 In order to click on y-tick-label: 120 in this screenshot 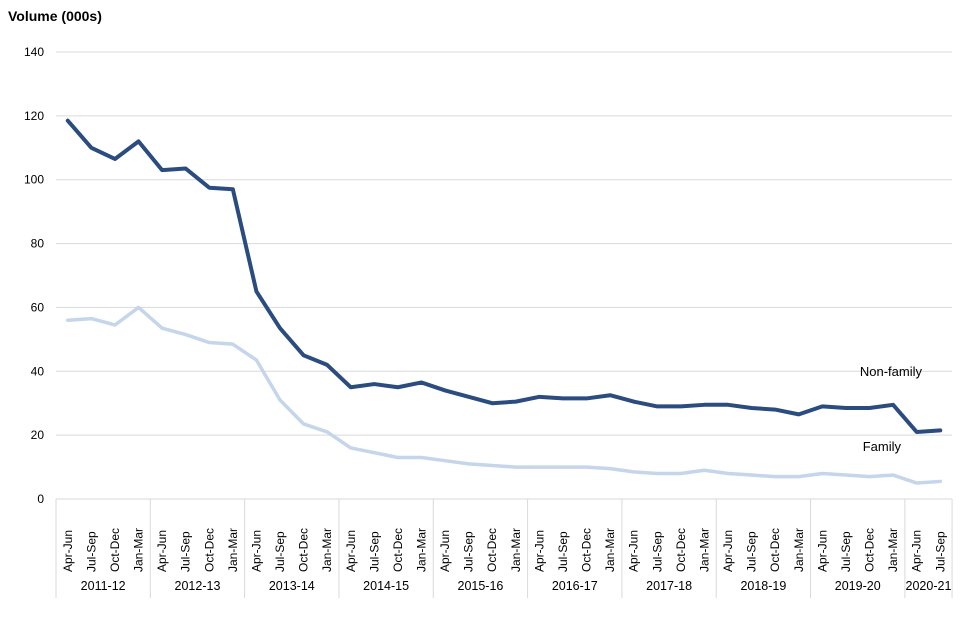, I will do `click(34, 116)`.